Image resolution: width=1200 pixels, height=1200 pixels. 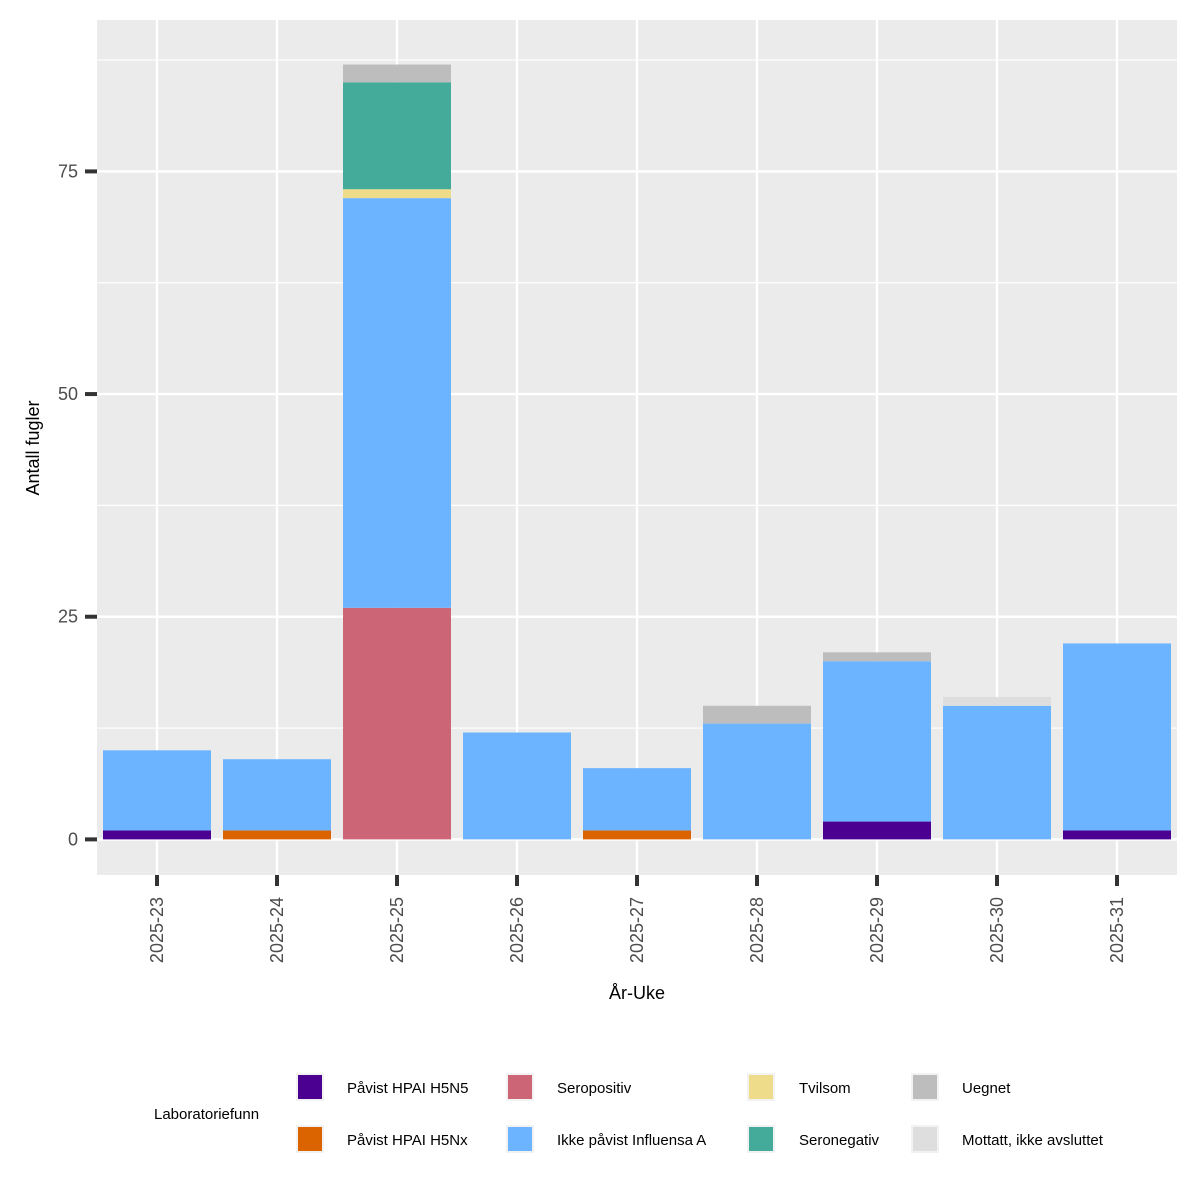 What do you see at coordinates (631, 1140) in the screenshot?
I see `legend-label: Ikke påvist Influensa A` at bounding box center [631, 1140].